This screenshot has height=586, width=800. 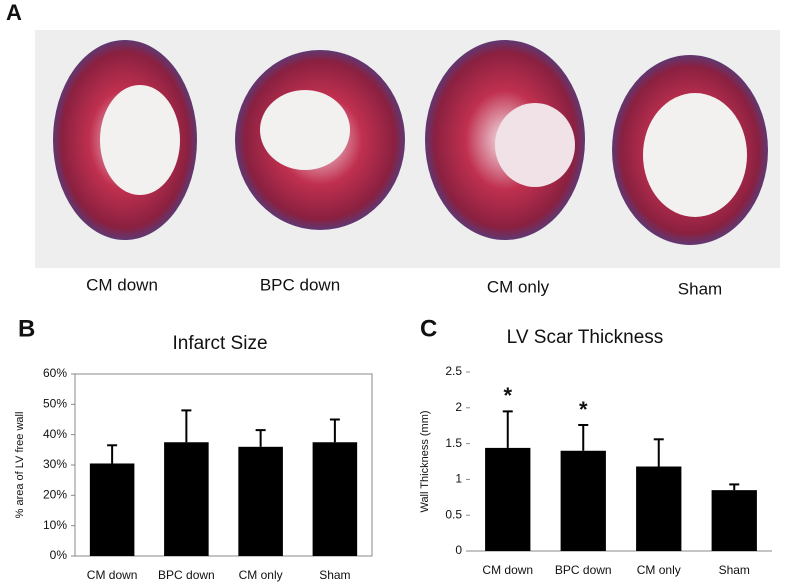 I want to click on chart-title: Infarct Size, so click(x=219, y=343).